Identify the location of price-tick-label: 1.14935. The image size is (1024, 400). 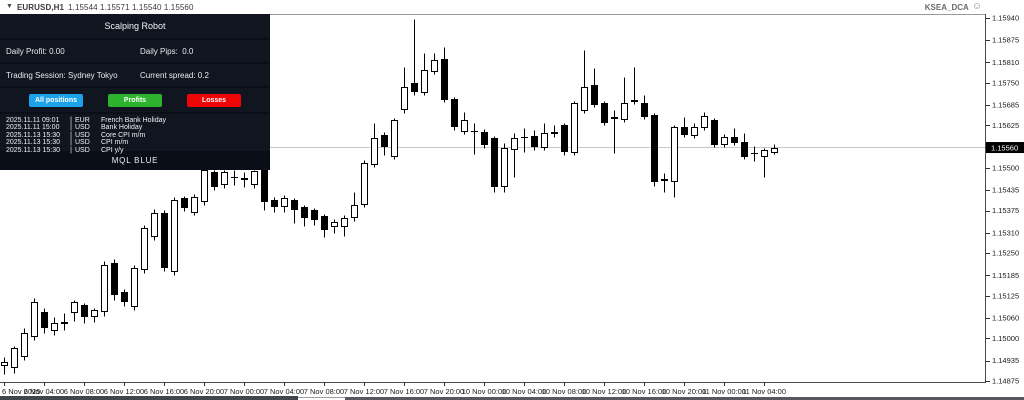
(1005, 360).